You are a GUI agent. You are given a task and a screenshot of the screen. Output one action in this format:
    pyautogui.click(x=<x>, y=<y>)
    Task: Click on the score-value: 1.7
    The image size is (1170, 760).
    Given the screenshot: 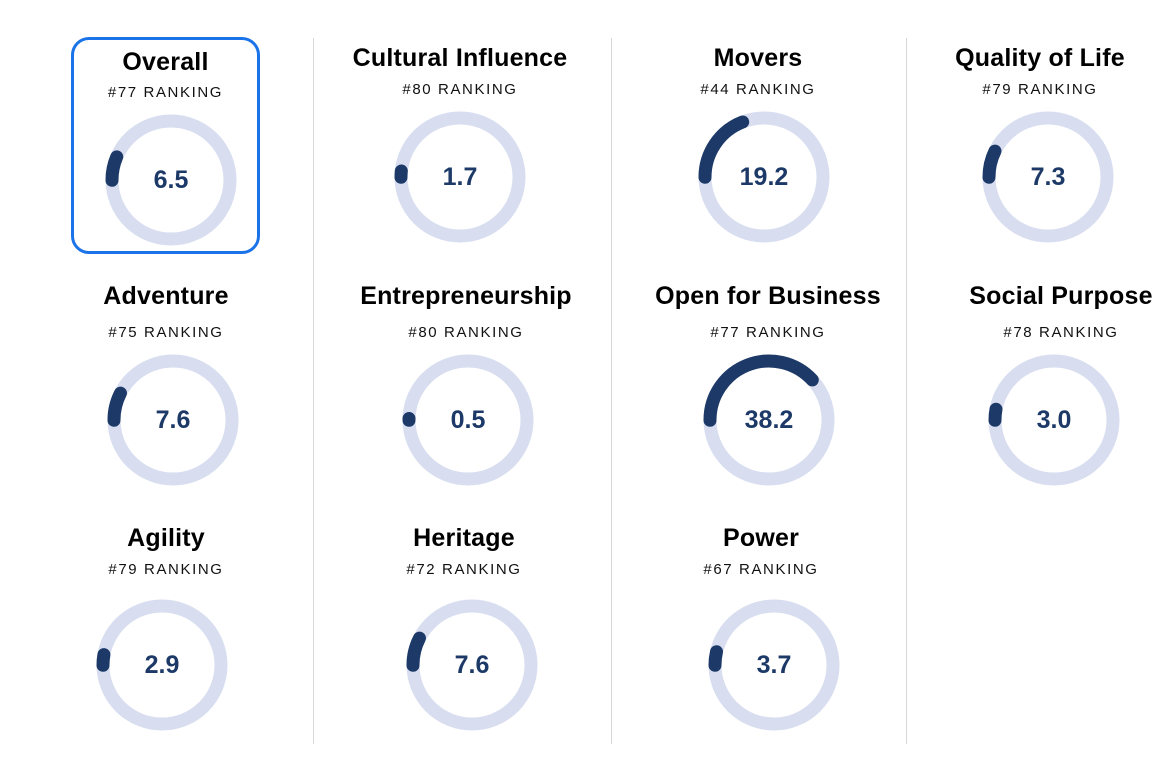 What is the action you would take?
    pyautogui.click(x=460, y=176)
    